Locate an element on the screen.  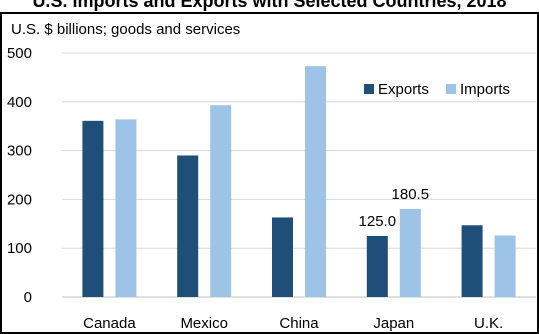
legend-label-imports: Imports is located at coordinates (485, 89).